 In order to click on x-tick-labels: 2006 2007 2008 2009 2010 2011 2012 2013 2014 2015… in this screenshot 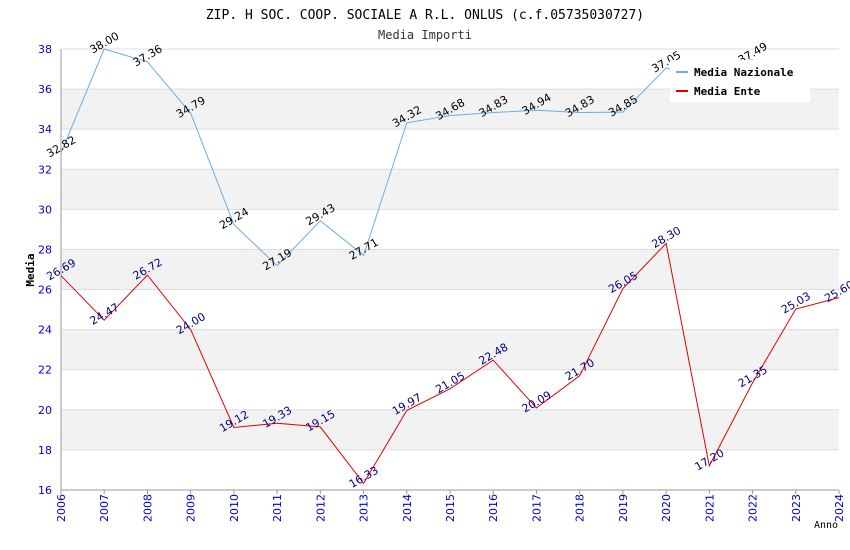, I will do `click(450, 508)`.